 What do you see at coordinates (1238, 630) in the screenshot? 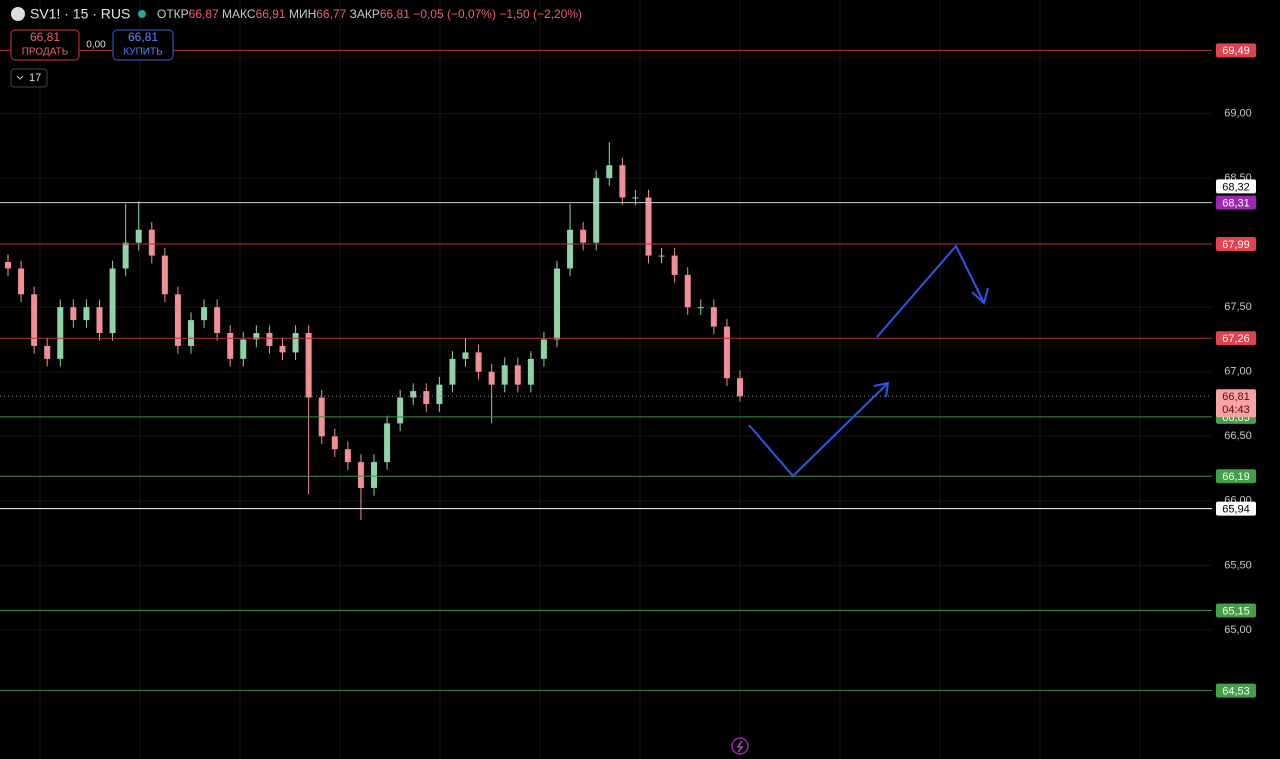
I see `y-tick-label: 65,00` at bounding box center [1238, 630].